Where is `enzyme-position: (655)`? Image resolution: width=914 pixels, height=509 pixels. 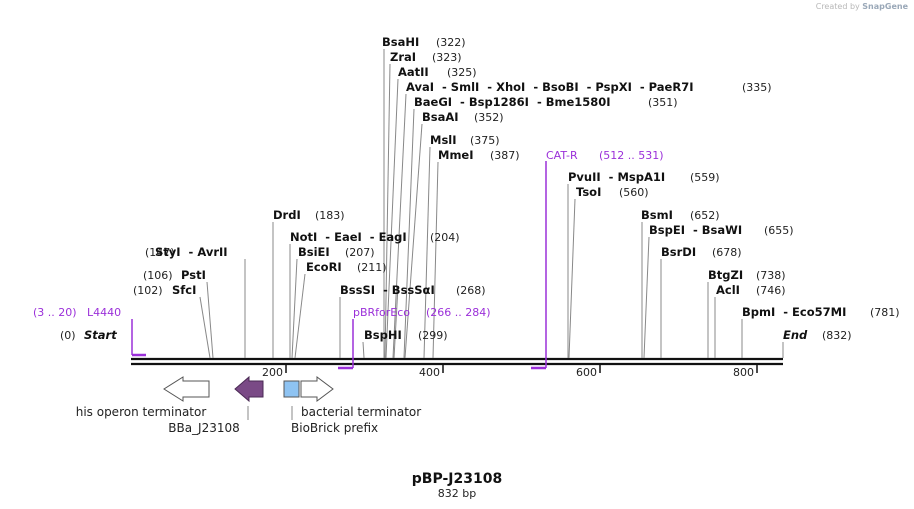 enzyme-position: (655) is located at coordinates (779, 230).